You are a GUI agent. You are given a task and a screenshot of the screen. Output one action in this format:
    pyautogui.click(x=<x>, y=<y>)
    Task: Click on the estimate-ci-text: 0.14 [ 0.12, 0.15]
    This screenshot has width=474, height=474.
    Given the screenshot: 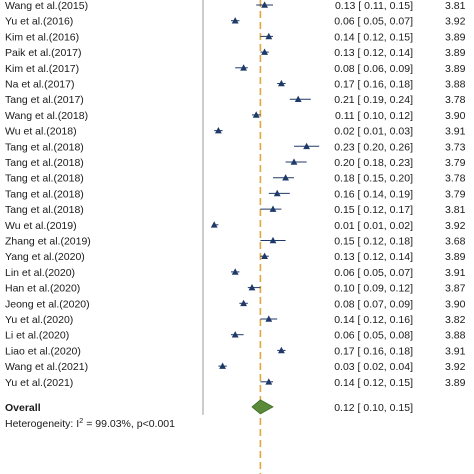 What is the action you would take?
    pyautogui.click(x=373, y=383)
    